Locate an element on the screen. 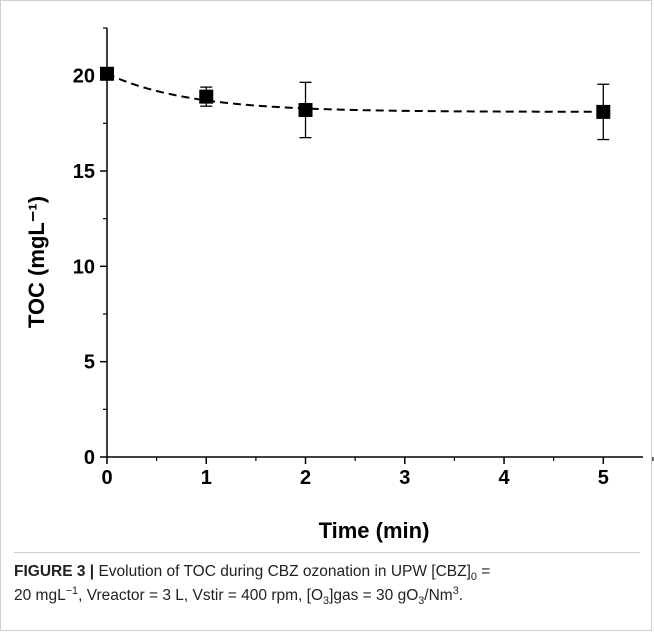  caption-text-2a: 20 mgL is located at coordinates (40, 595).